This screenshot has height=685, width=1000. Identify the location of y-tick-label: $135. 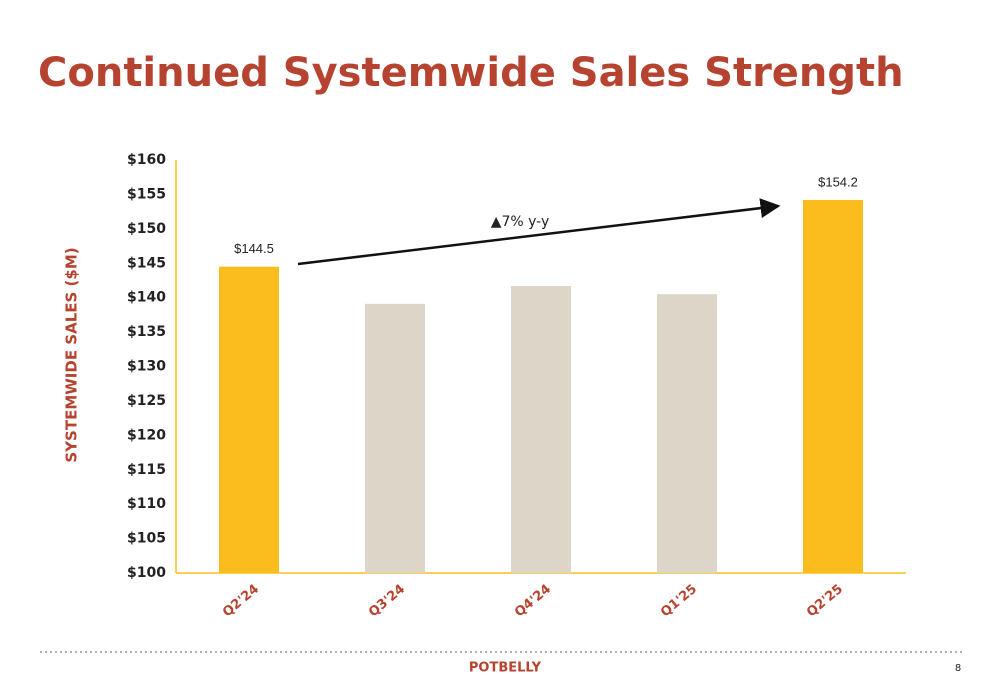
(146, 332).